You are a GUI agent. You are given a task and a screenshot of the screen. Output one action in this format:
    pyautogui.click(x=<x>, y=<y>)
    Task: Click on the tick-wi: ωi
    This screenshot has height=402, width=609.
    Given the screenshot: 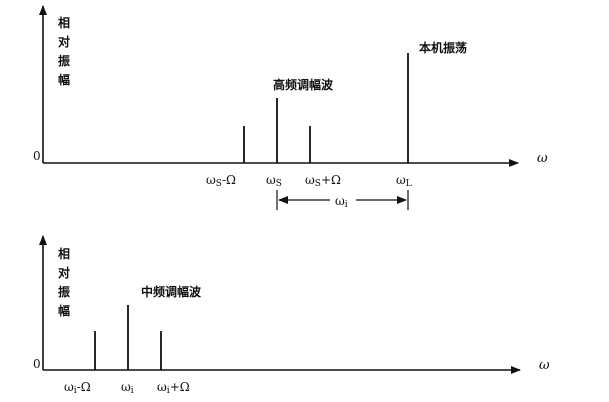 What is the action you would take?
    pyautogui.click(x=127, y=388)
    